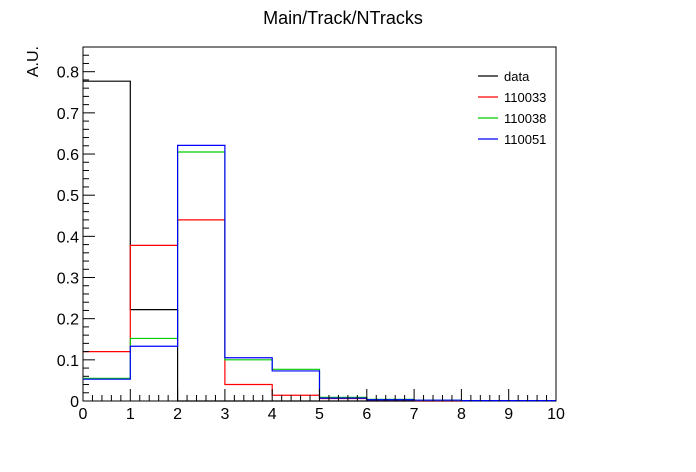 Image resolution: width=696 pixels, height=472 pixels. What do you see at coordinates (224, 414) in the screenshot?
I see `x-tick-label: 3` at bounding box center [224, 414].